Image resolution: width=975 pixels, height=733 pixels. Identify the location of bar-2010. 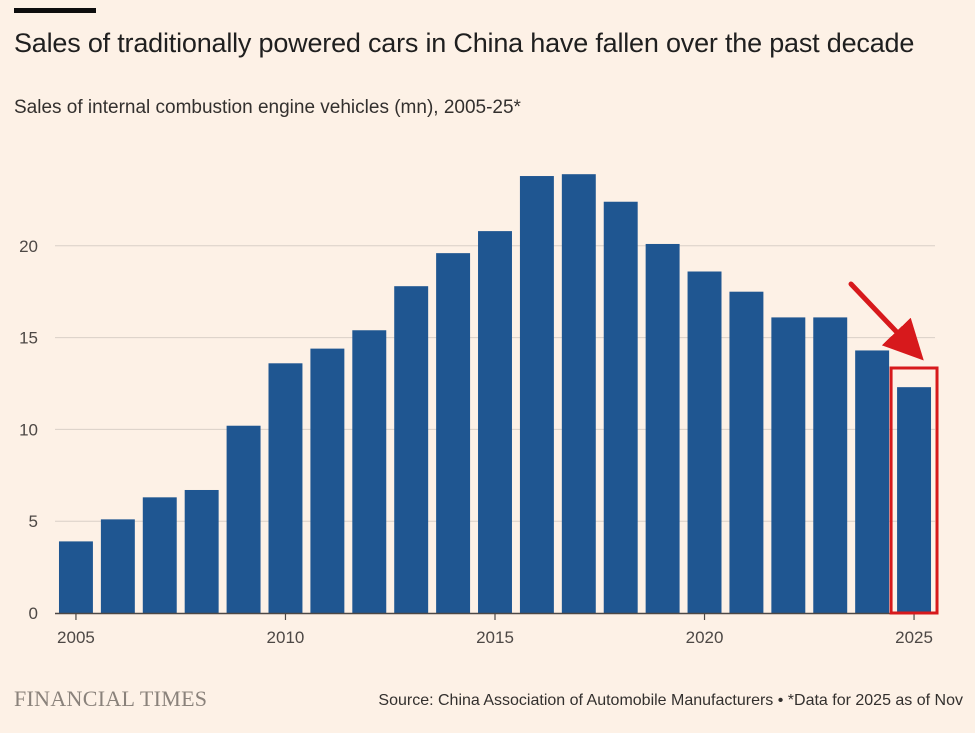
(285, 488).